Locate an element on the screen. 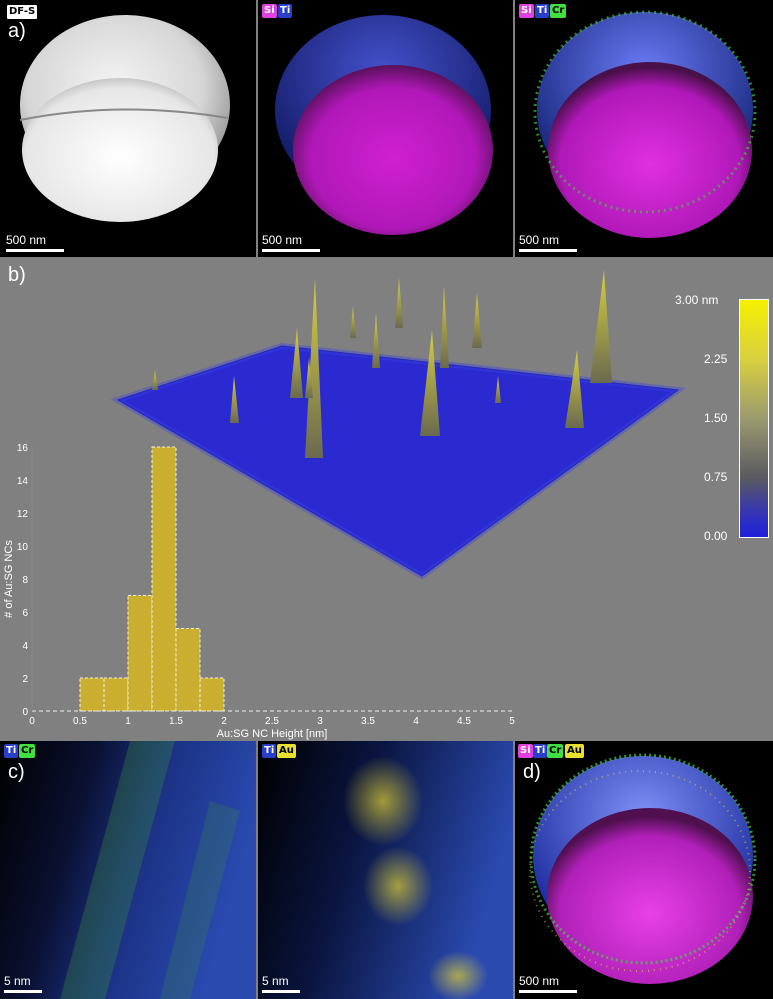 The image size is (773, 999). colorbar-tick: 0.00 is located at coordinates (716, 536).